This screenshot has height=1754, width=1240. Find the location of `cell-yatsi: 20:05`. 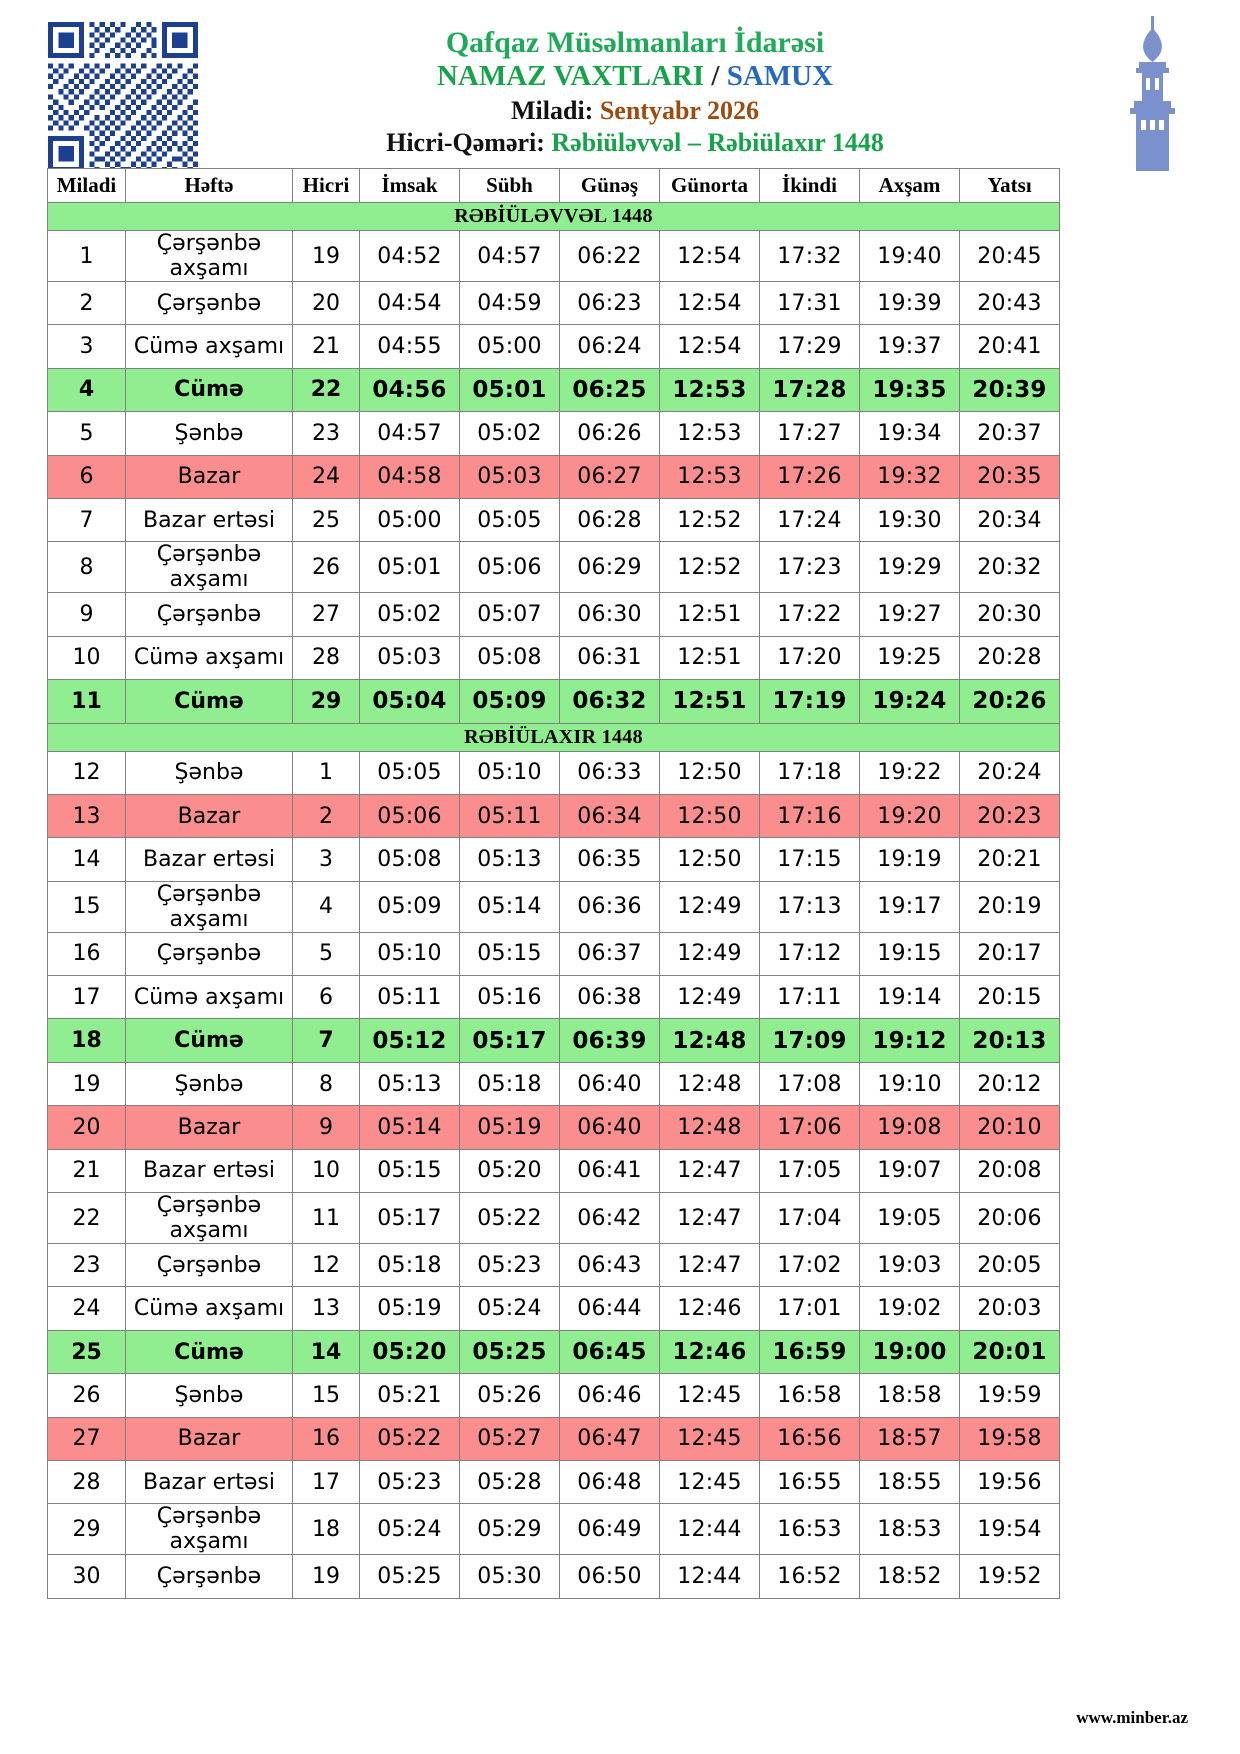

cell-yatsi: 20:05 is located at coordinates (1009, 1265).